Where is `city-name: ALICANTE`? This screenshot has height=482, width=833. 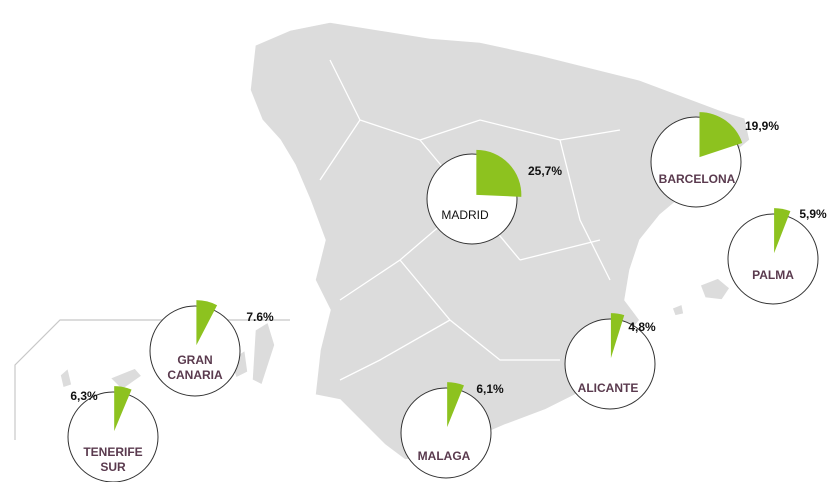 city-name: ALICANTE is located at coordinates (608, 388).